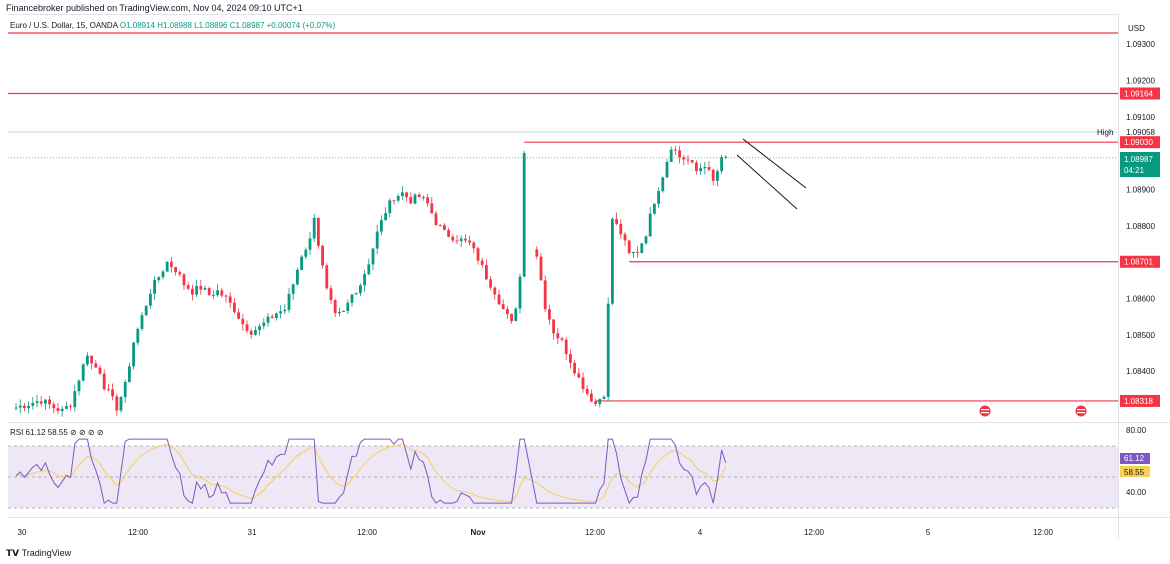 Image resolution: width=1170 pixels, height=564 pixels. I want to click on us-flag-event-icon, so click(1081, 411).